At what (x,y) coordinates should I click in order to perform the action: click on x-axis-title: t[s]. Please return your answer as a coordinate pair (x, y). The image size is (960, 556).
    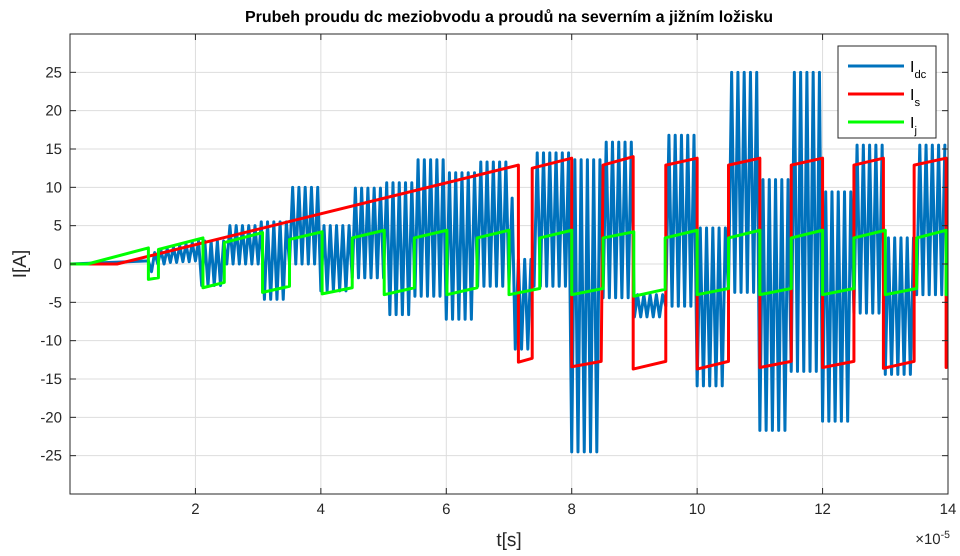
    Looking at the image, I should click on (509, 540).